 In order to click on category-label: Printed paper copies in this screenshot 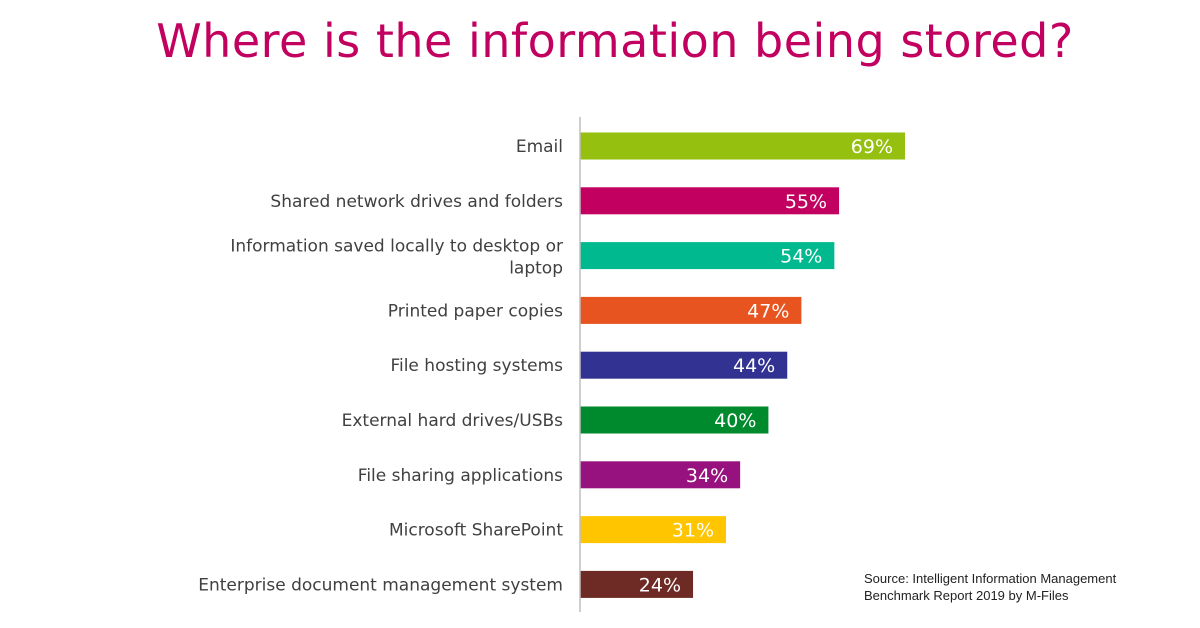, I will do `click(475, 311)`.